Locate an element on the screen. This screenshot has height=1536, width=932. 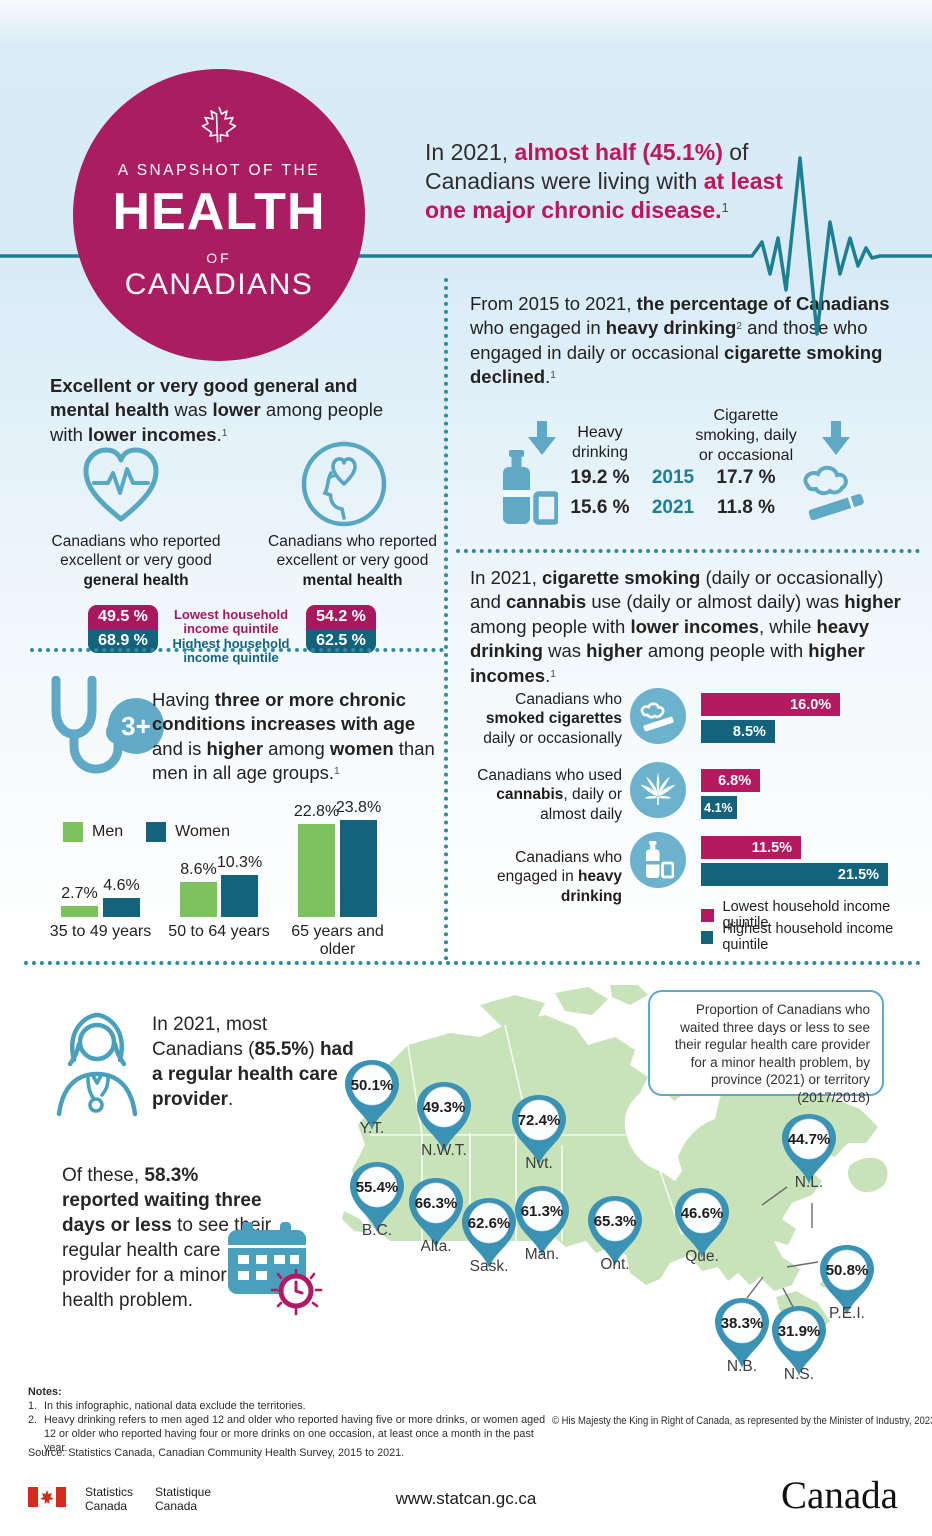
canada-flag-icon is located at coordinates (47, 1497).